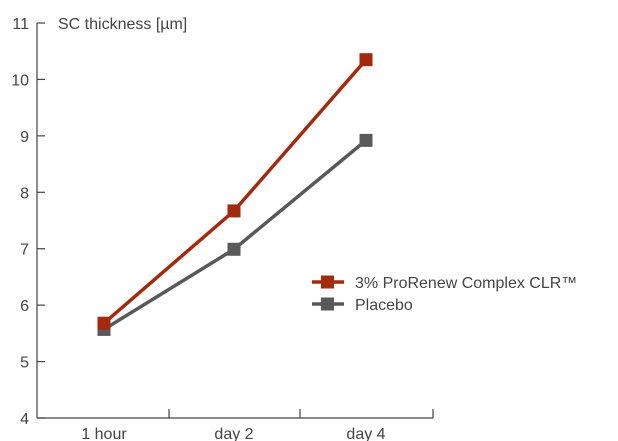 Image resolution: width=618 pixels, height=441 pixels. I want to click on legend-item: 3% ProRenew Complex CLR™, so click(444, 283).